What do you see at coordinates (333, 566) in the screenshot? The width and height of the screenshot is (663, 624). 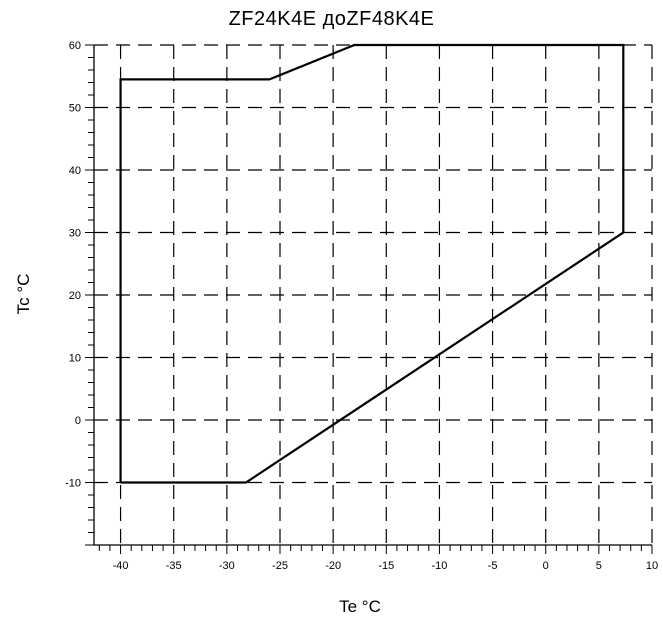 I see `x-tick-label: -20` at bounding box center [333, 566].